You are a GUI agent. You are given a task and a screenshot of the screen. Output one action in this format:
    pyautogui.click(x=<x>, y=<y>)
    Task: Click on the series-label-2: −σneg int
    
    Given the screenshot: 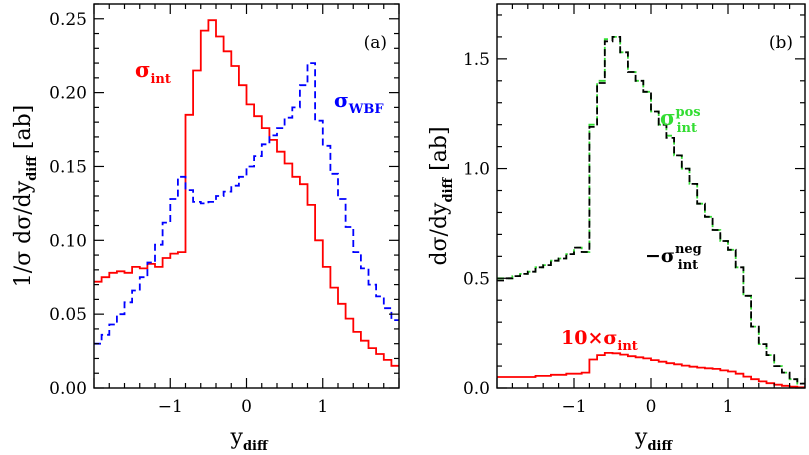 What is the action you would take?
    pyautogui.click(x=673, y=257)
    